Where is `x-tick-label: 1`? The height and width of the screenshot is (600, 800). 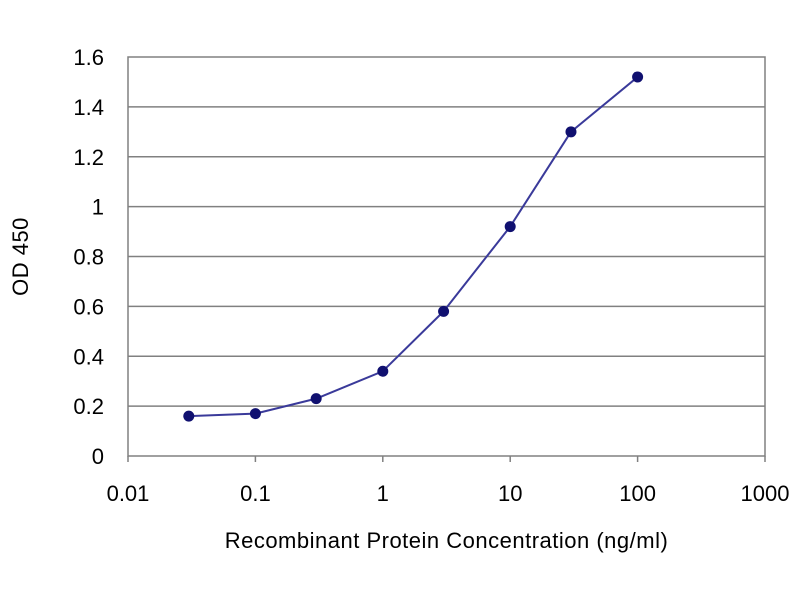
x-tick-label: 1 is located at coordinates (383, 493).